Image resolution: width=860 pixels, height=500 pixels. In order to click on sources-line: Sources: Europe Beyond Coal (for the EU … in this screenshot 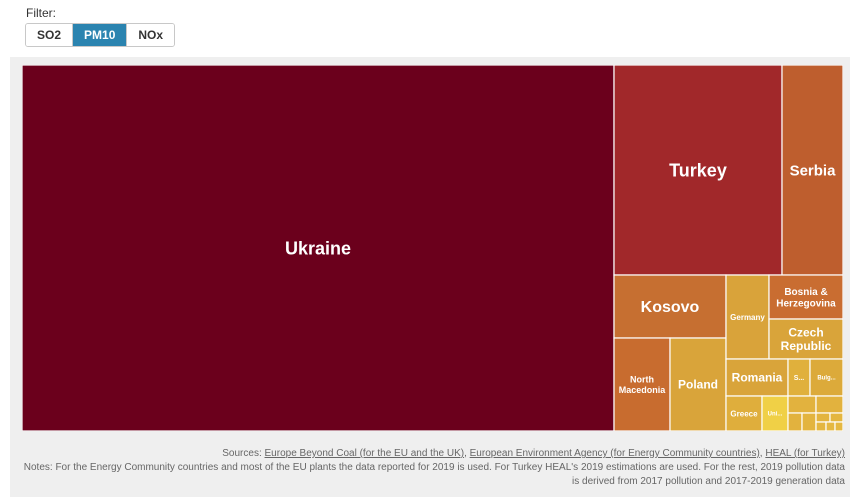, I will do `click(533, 453)`.